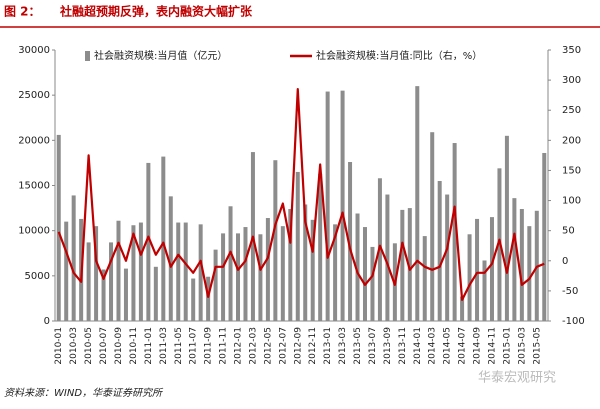 This screenshot has width=600, height=409. Describe the element at coordinates (571, 50) in the screenshot. I see `y2-tick-label: 350` at that location.